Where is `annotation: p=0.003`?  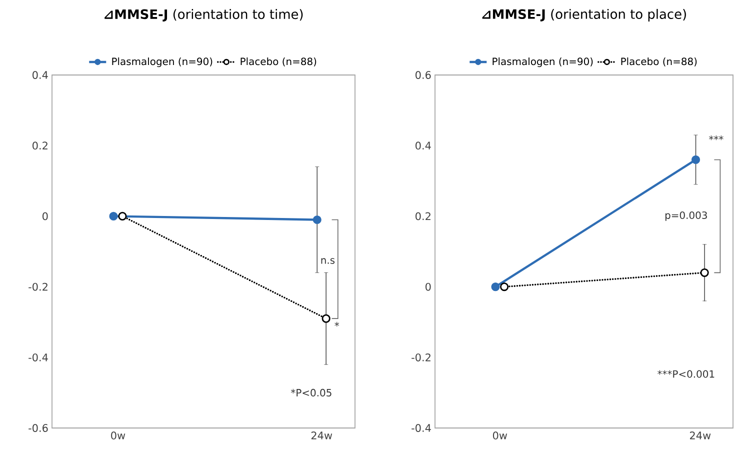 annotation: p=0.003 is located at coordinates (686, 216).